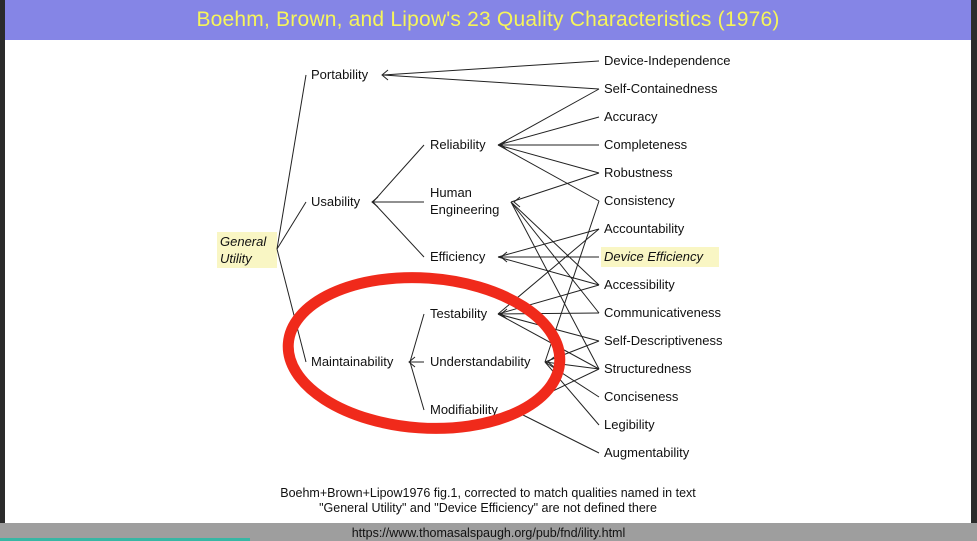 The height and width of the screenshot is (541, 977). I want to click on root-highlight, so click(247, 250).